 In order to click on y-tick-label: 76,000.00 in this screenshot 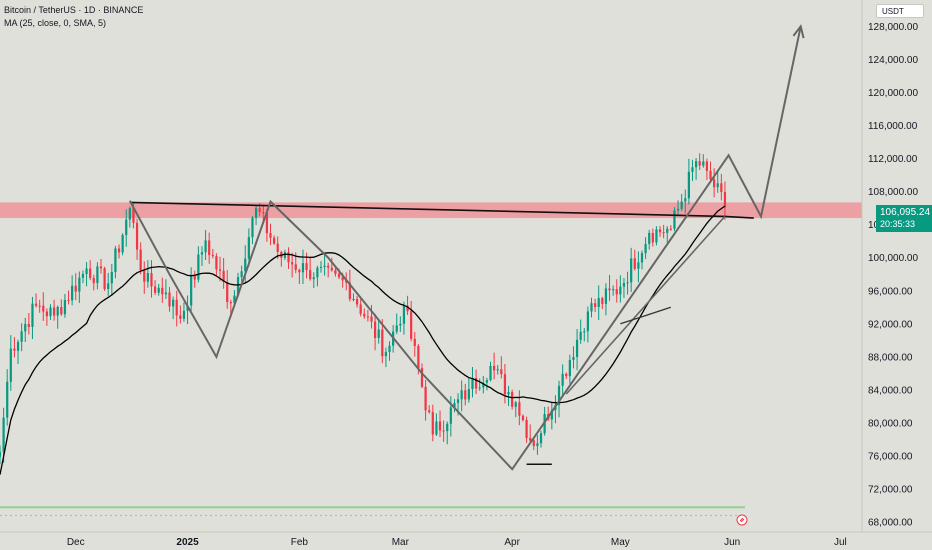, I will do `click(890, 457)`.